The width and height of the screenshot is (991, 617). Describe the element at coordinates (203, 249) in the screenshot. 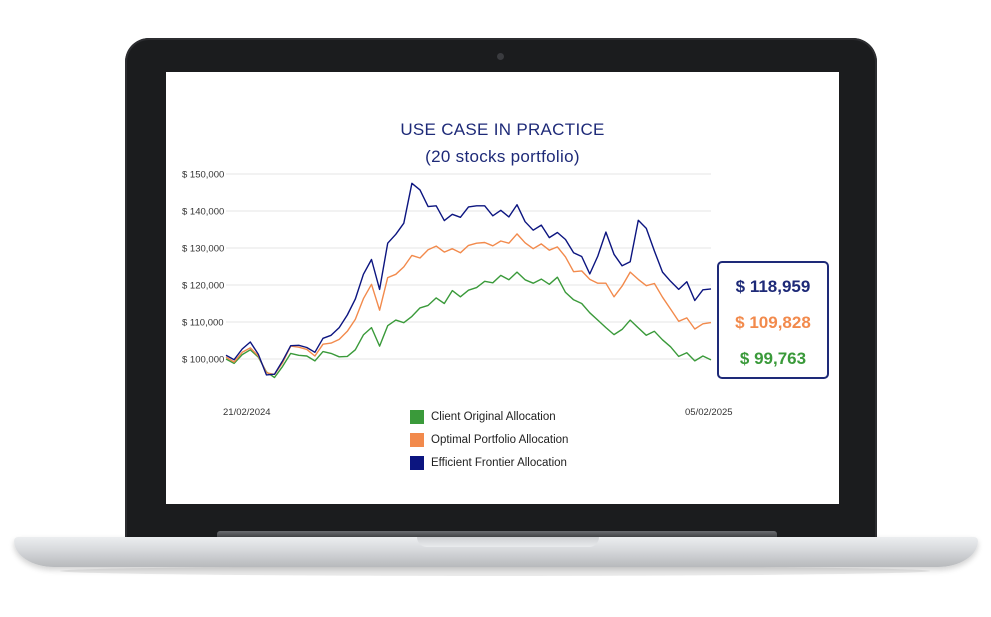

I see `y-tick-label: $ 130,000` at that location.